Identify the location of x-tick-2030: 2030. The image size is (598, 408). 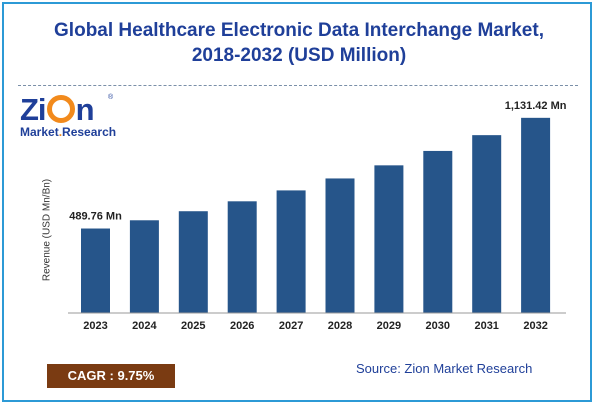
(438, 326).